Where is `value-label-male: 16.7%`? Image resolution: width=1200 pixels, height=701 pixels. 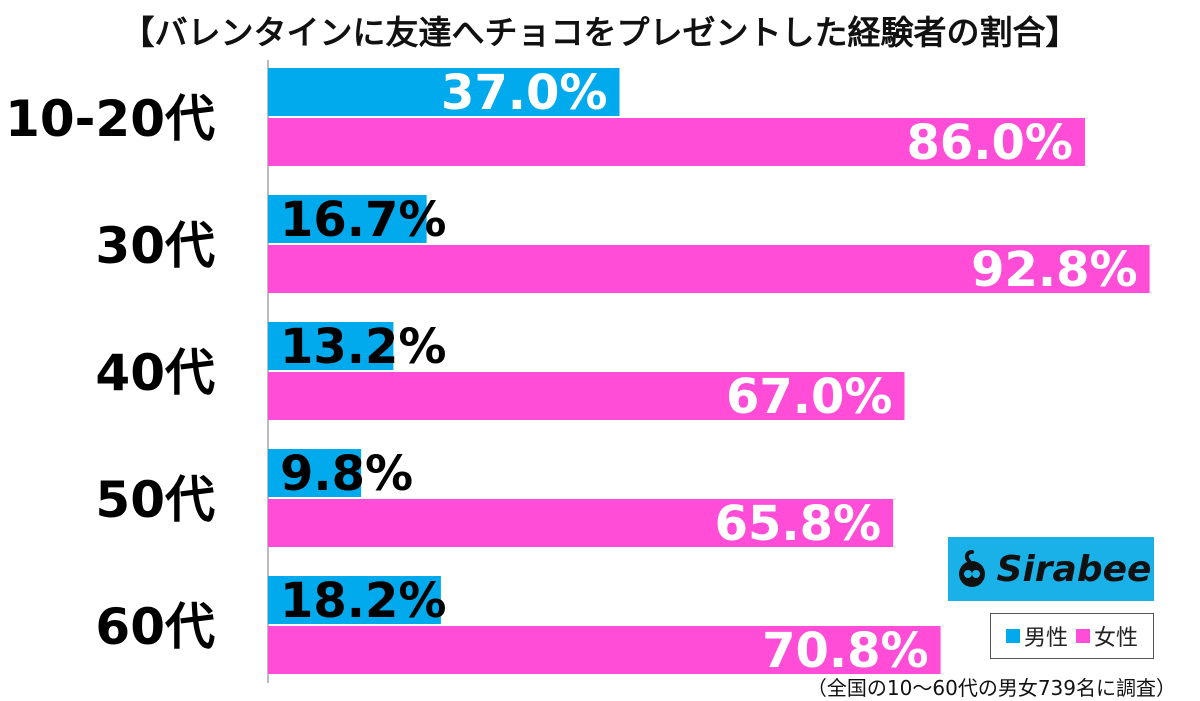
value-label-male: 16.7% is located at coordinates (363, 220).